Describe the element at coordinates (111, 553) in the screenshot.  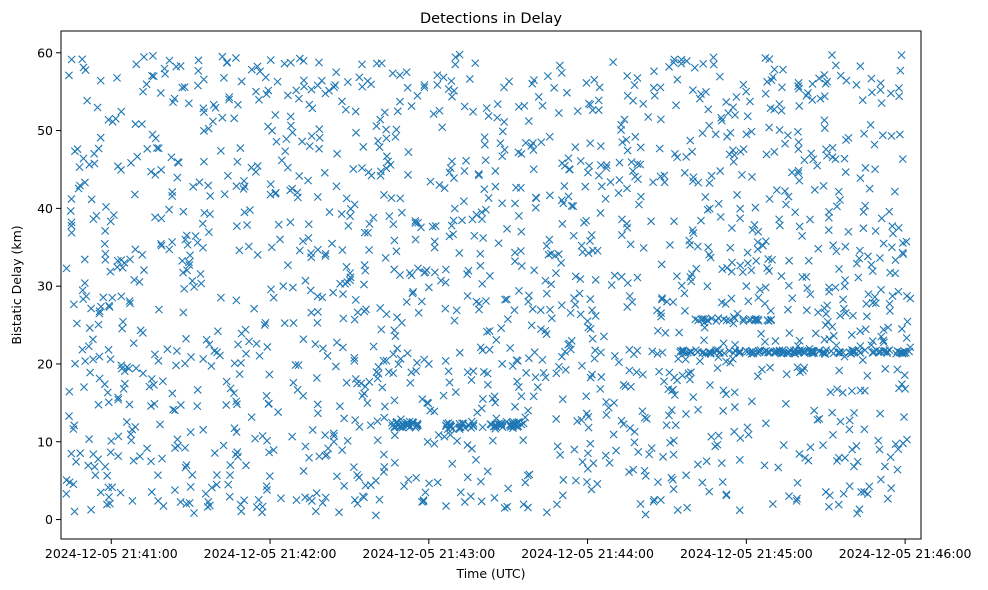
I see `x-tick-label: 2024-12-05 21:41:00` at that location.